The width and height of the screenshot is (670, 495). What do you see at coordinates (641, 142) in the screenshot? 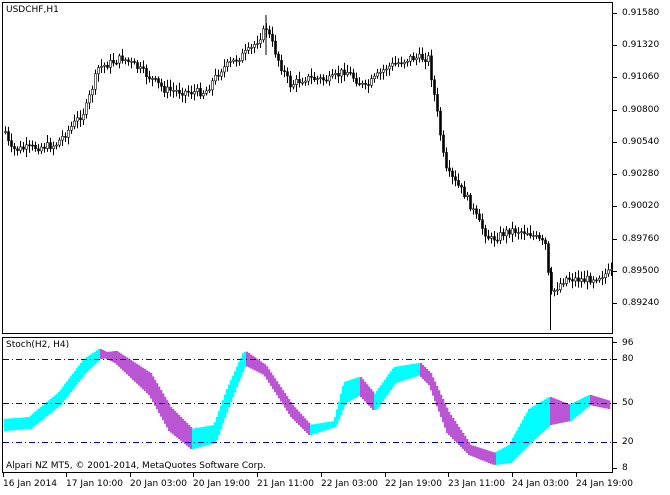
I see `price-axis-label: 0.90540` at bounding box center [641, 142].